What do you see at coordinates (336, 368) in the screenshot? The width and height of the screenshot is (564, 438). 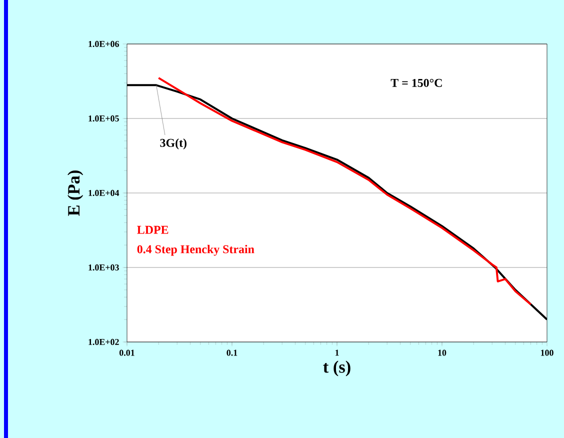 I see `x-axis-title: t (s)` at bounding box center [336, 368].